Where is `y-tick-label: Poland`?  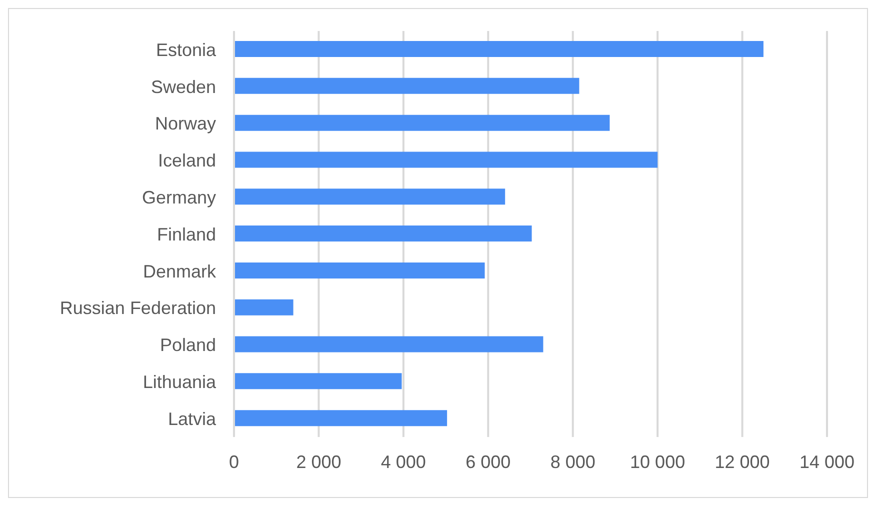
y-tick-label: Poland is located at coordinates (188, 345).